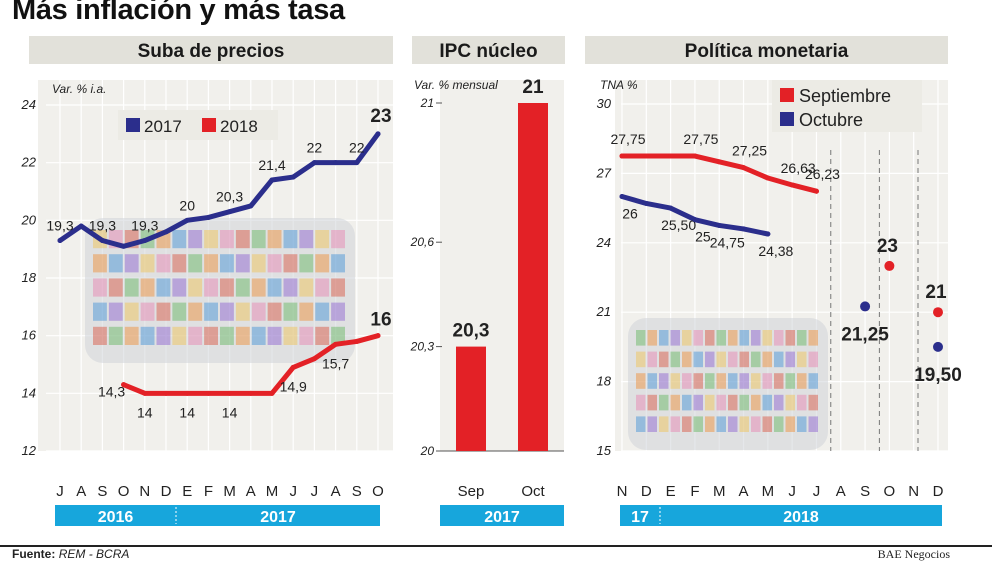 The width and height of the screenshot is (992, 562). What do you see at coordinates (887, 246) in the screenshot?
I see `monetary-chart-data-label: 23` at bounding box center [887, 246].